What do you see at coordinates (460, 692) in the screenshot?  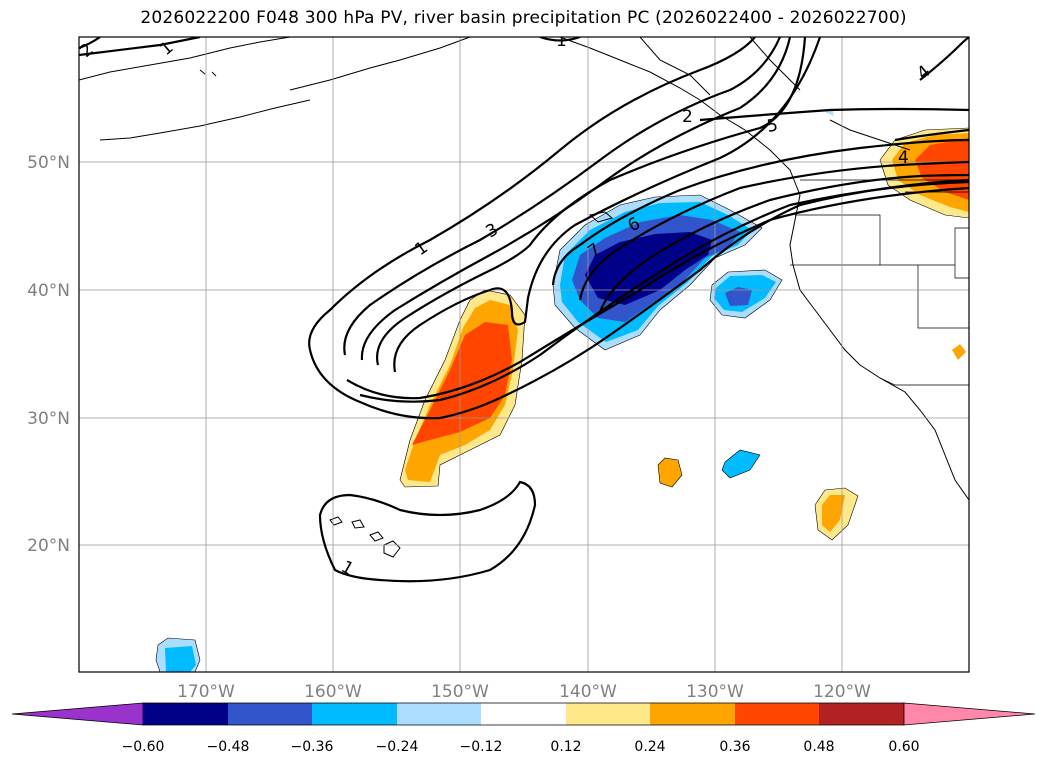 I see `lon-label-150w: 150°W` at bounding box center [460, 692].